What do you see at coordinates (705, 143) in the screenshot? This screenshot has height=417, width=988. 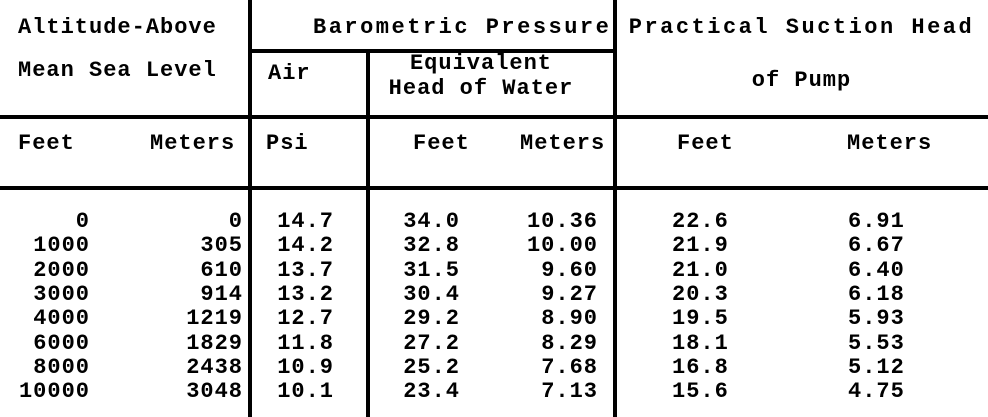 I see `column-header-suction-feet: Feet` at bounding box center [705, 143].